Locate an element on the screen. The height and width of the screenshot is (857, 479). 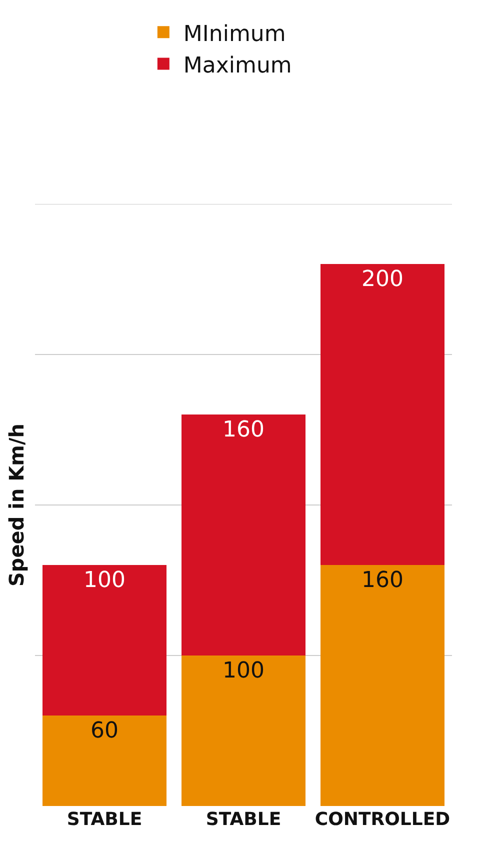
legend-label: MInimum is located at coordinates (234, 34).